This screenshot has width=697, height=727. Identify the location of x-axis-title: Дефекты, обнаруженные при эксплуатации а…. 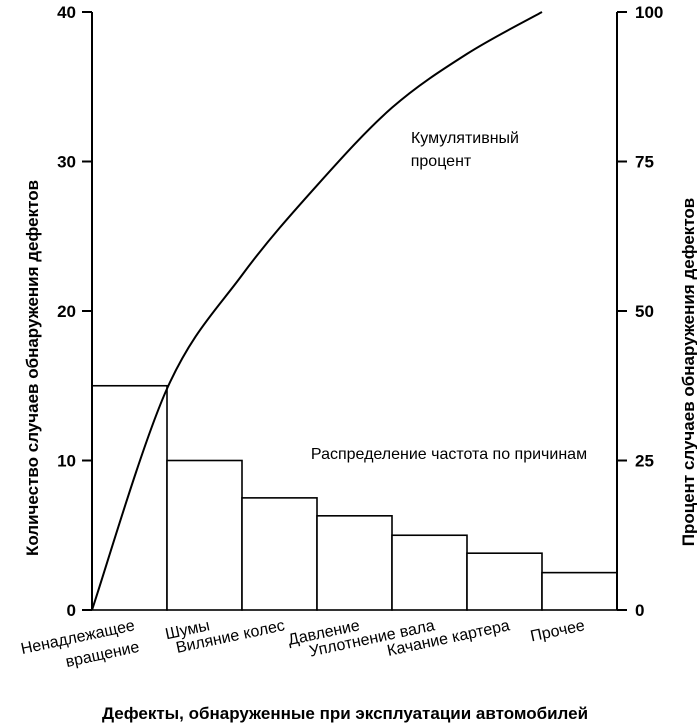
(345, 713).